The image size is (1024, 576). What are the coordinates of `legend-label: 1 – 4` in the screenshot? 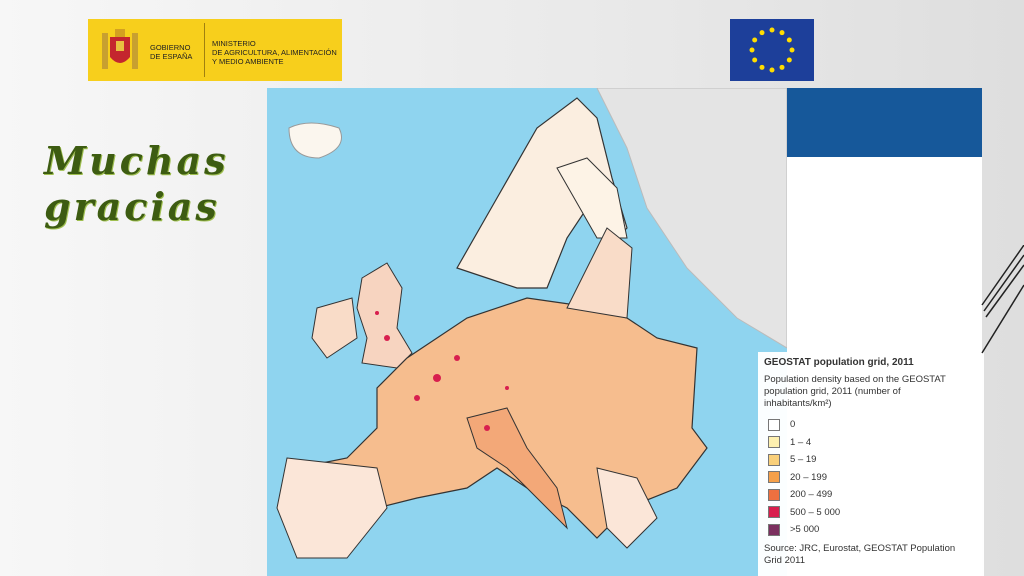 It's located at (801, 442).